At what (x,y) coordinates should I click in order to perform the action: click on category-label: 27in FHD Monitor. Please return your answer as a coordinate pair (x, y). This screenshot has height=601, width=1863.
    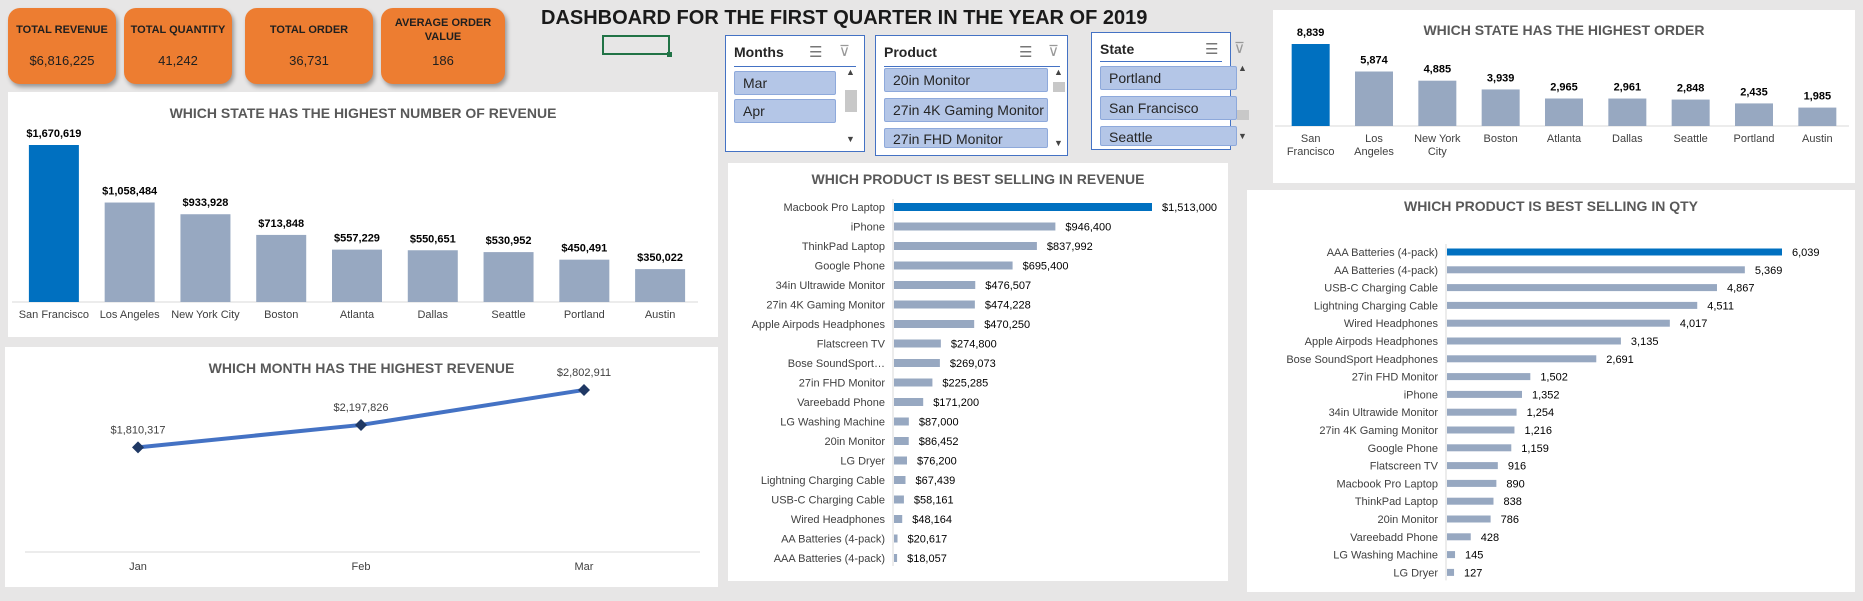
    Looking at the image, I should click on (1395, 378).